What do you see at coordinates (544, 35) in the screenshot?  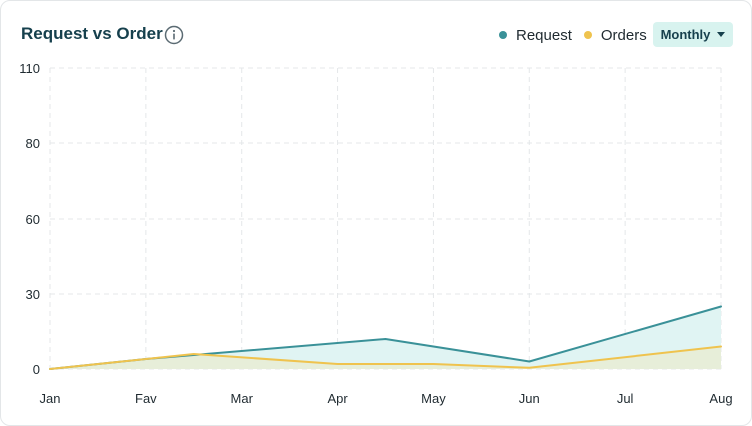 I see `legend-label-request: Request` at bounding box center [544, 35].